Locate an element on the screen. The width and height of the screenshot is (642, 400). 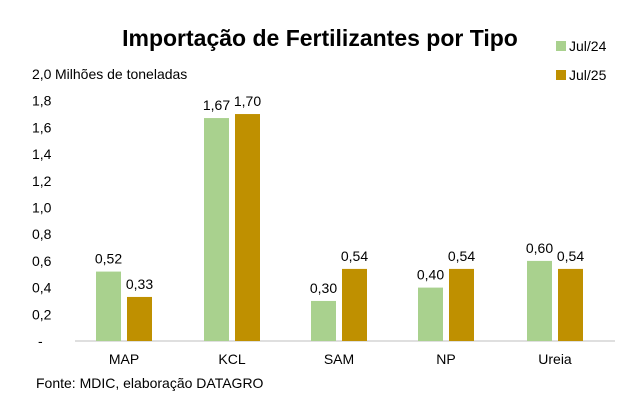
data-label: 1,70 is located at coordinates (247, 101).